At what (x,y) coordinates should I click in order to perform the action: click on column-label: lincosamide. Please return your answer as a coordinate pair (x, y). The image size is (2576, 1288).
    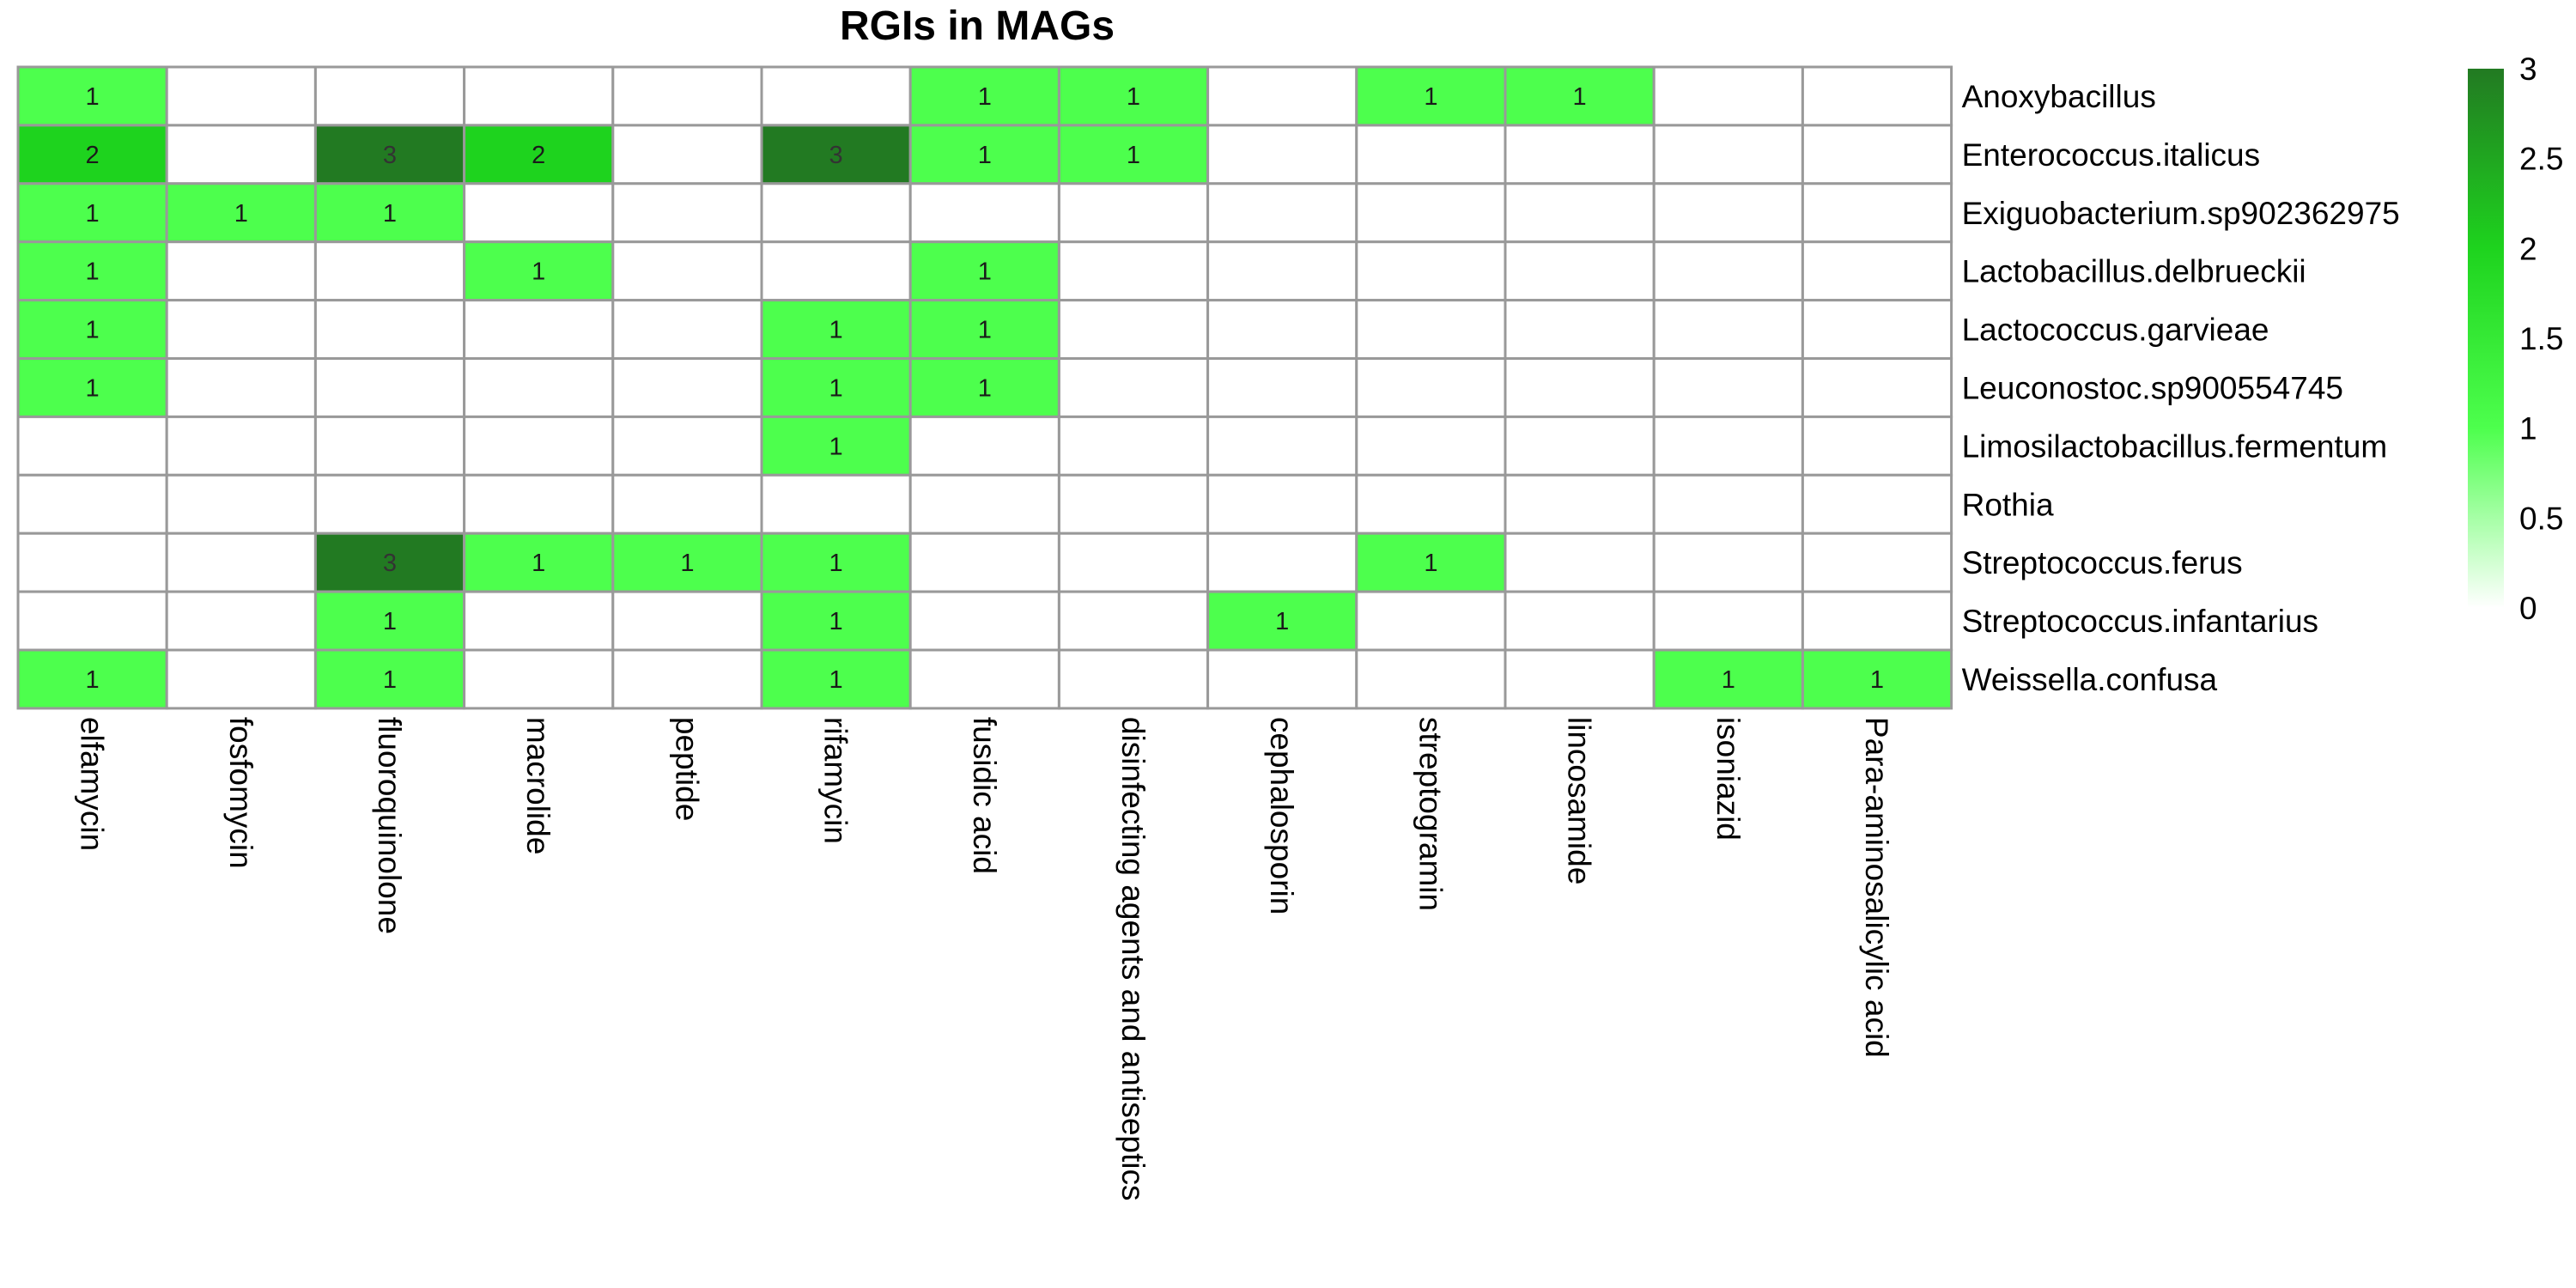
    Looking at the image, I should click on (1579, 801).